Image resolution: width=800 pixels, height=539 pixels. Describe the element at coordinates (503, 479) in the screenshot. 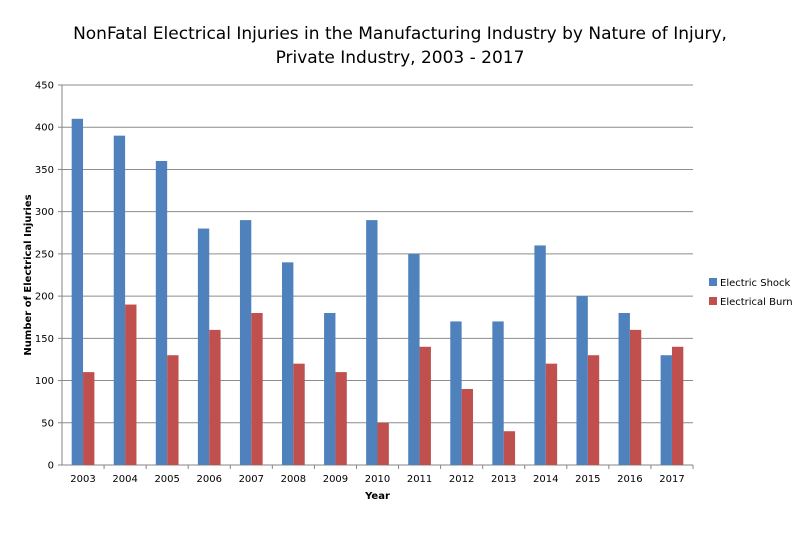

I see `x-tick-label: 2013` at that location.